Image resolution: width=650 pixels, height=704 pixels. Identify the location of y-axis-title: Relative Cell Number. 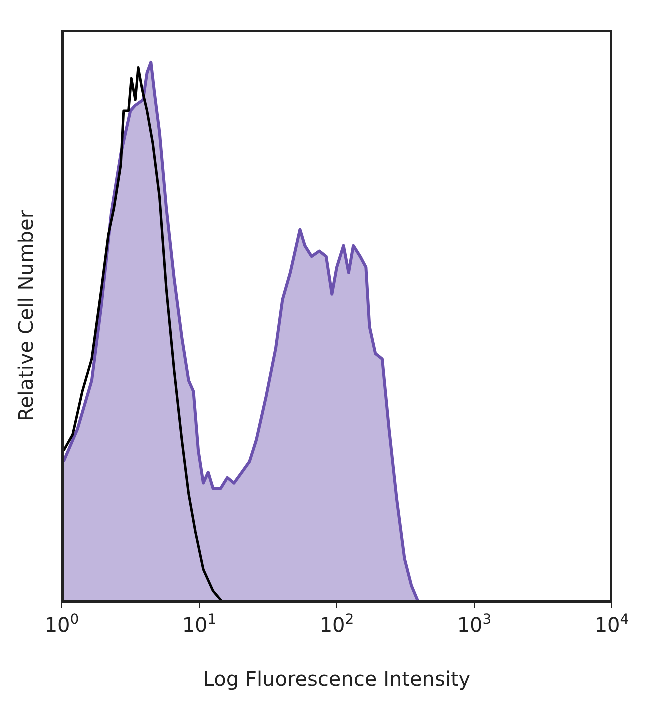
(26, 316).